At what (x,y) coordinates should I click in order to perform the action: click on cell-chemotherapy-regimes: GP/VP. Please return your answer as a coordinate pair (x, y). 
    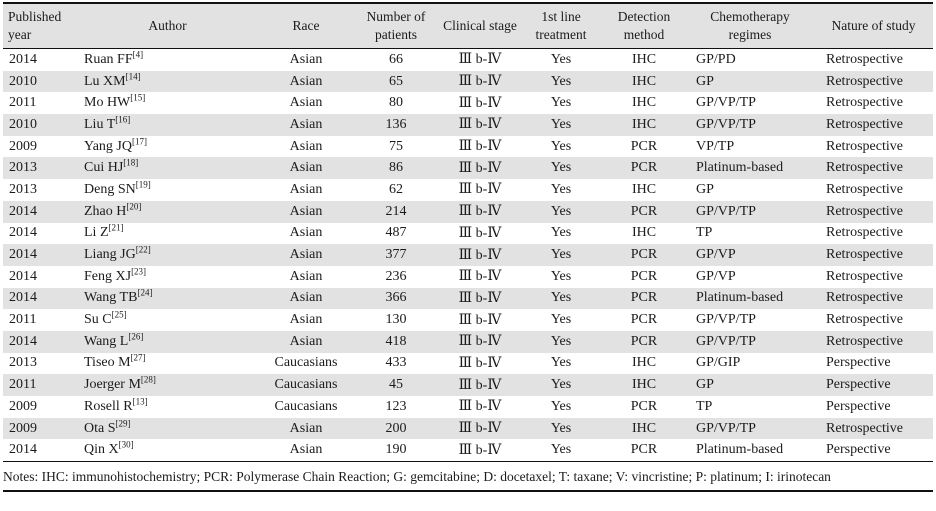
    Looking at the image, I should click on (716, 276).